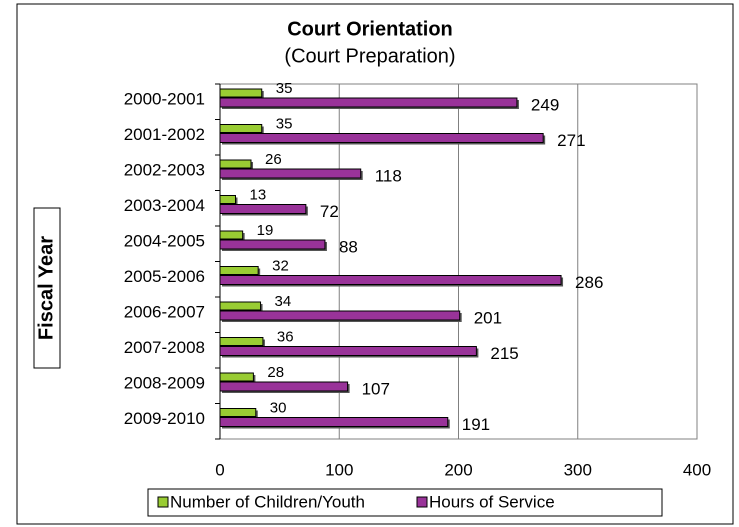 The height and width of the screenshot is (527, 739). I want to click on y-tick-label: 2004-2005, so click(164, 240).